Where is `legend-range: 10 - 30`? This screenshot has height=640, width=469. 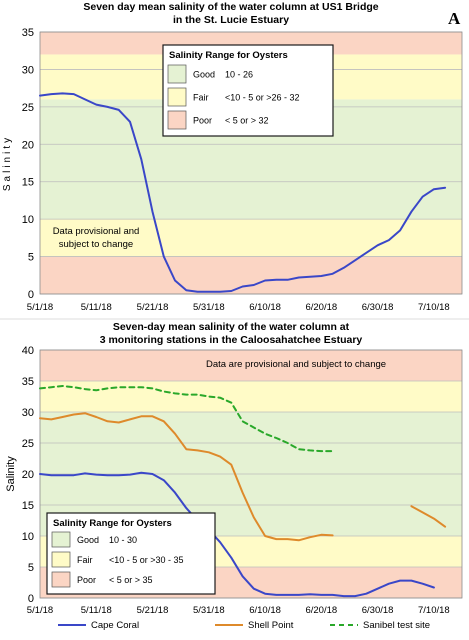
legend-range: 10 - 30 is located at coordinates (123, 540).